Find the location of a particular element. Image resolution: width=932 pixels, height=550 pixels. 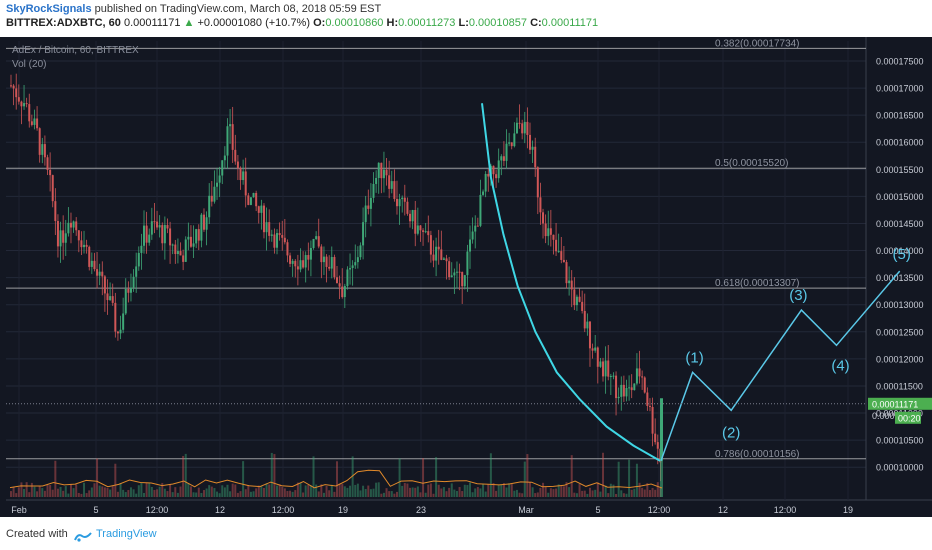

decay-curve-line is located at coordinates (571, 282).